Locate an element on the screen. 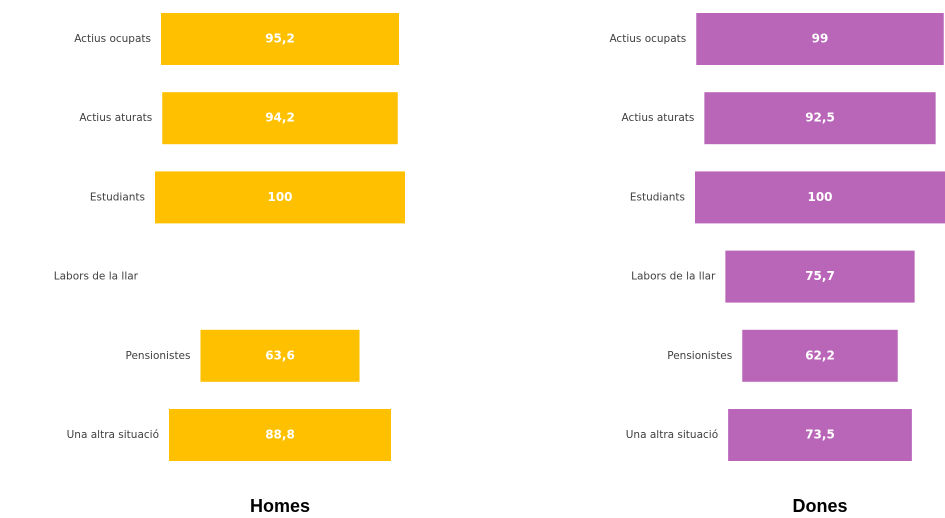  value-label: 99 is located at coordinates (820, 39).